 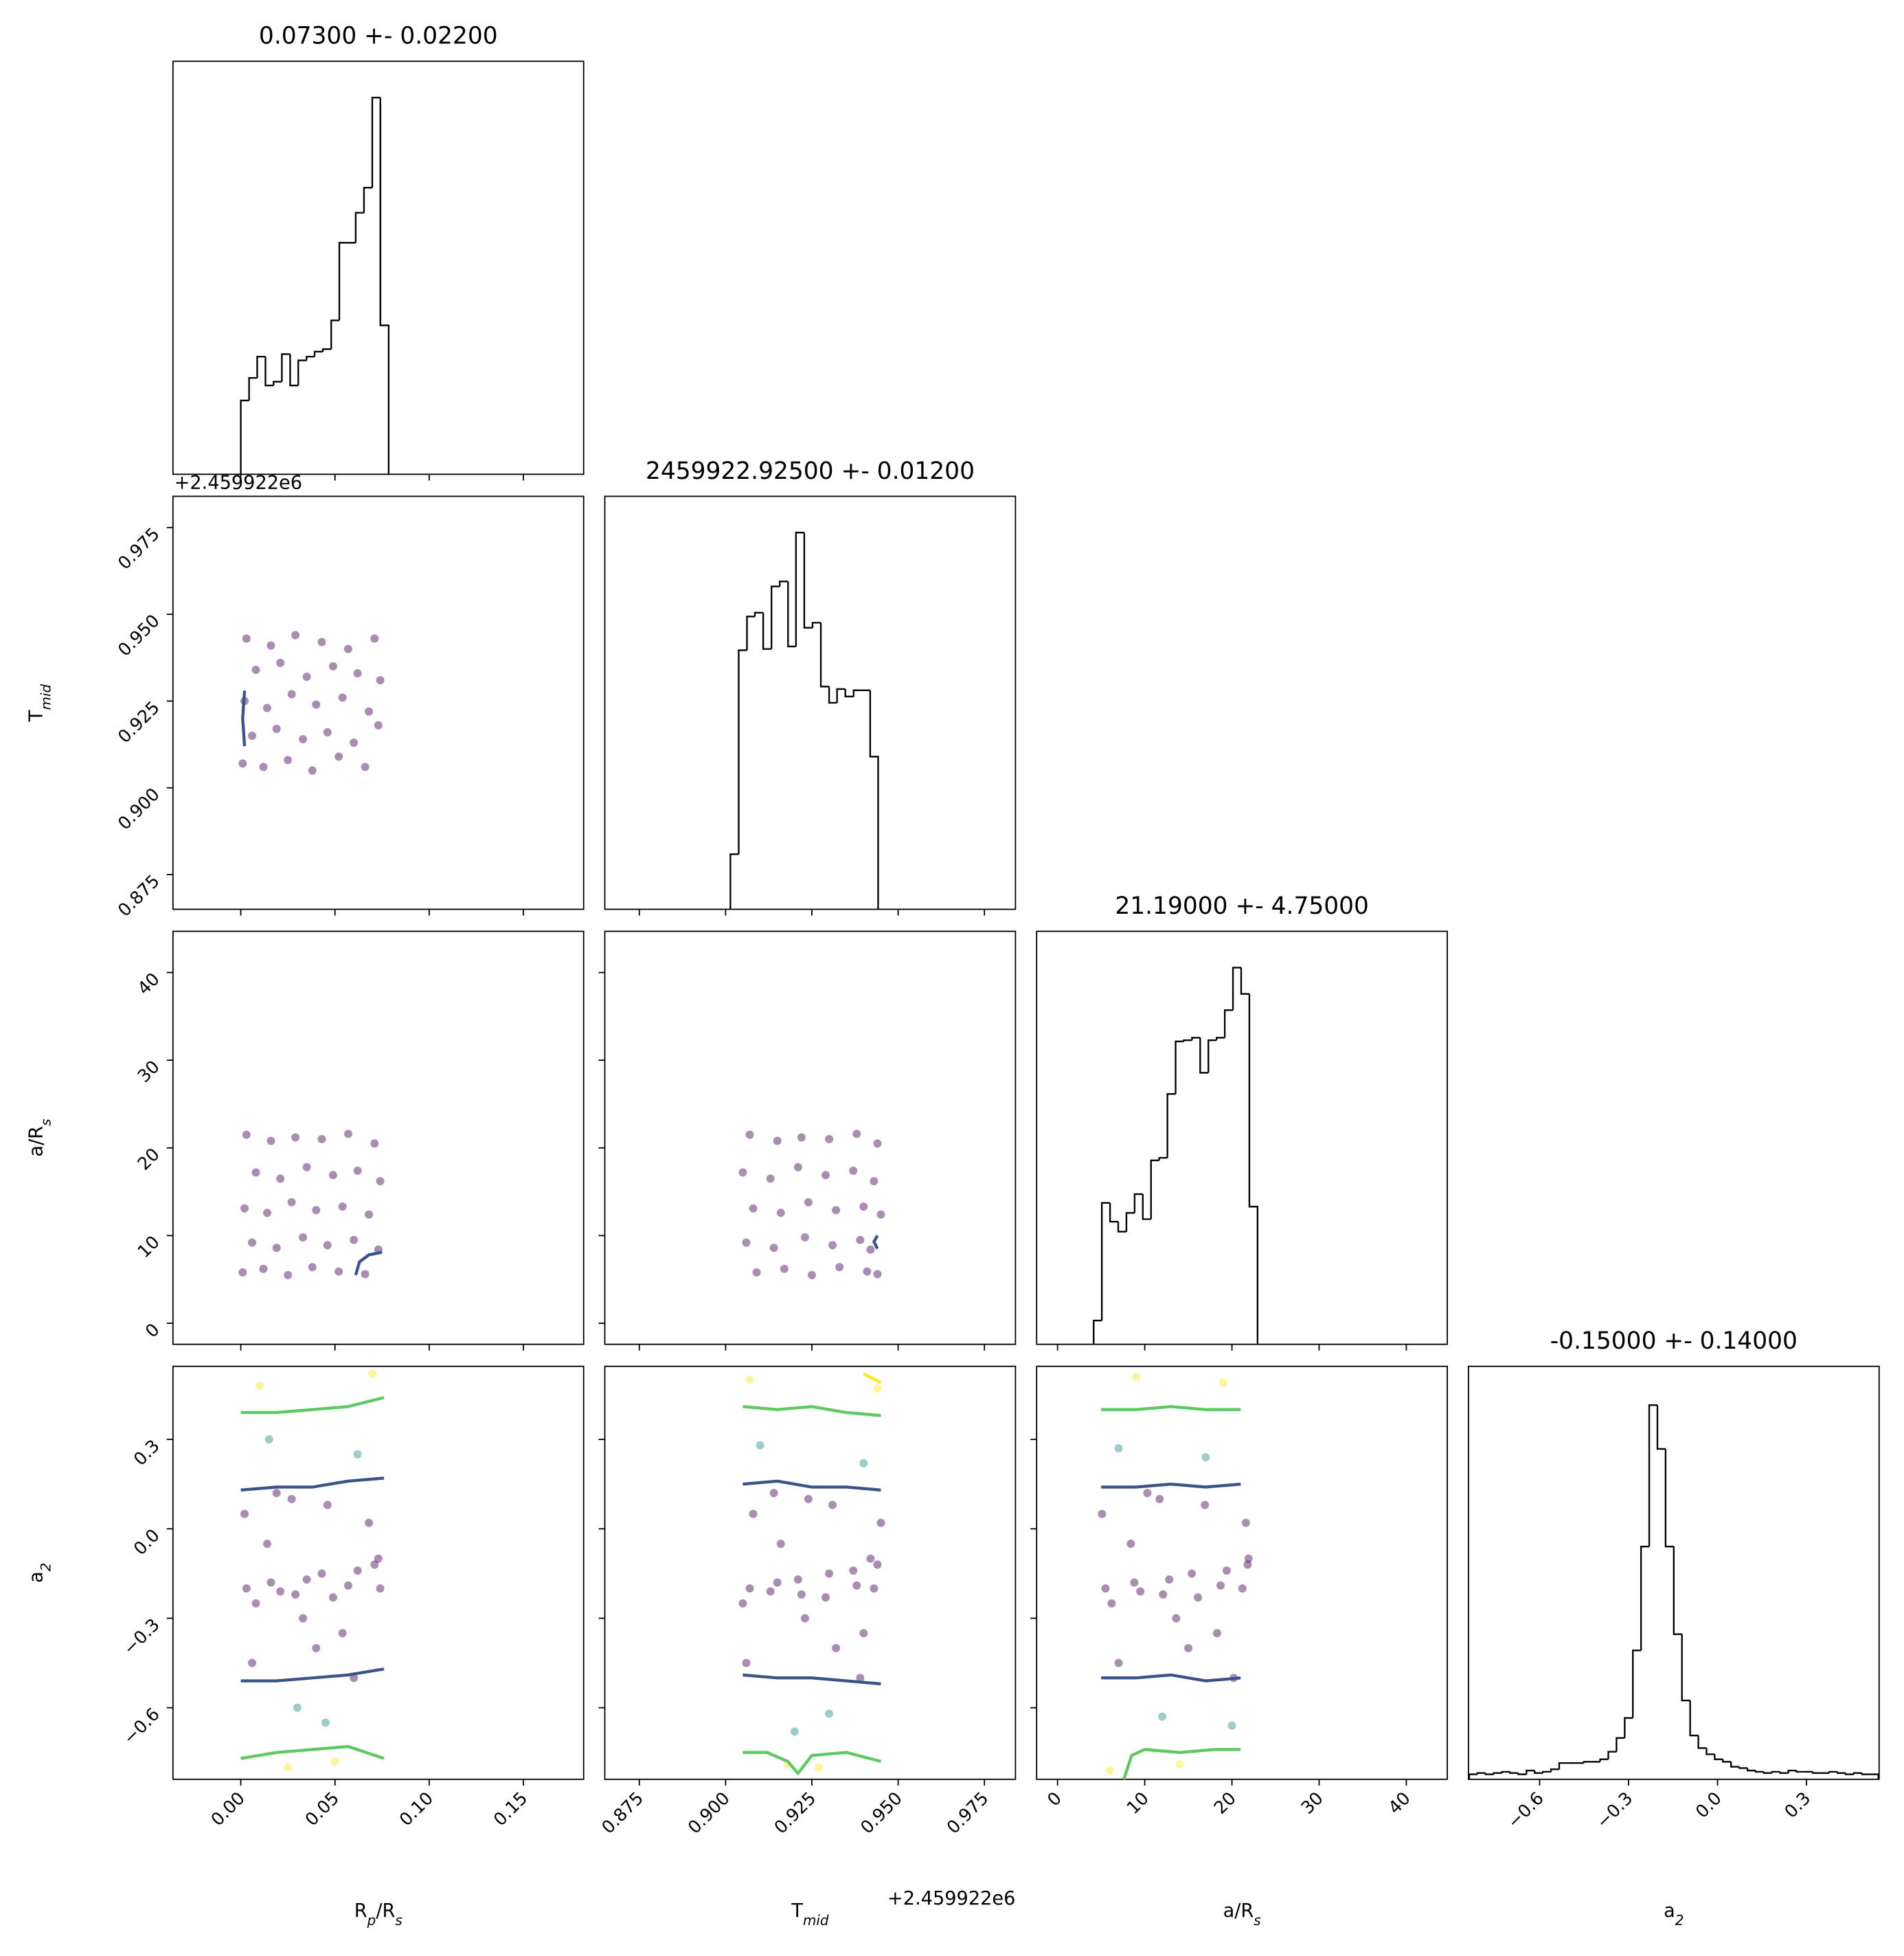 I want to click on x-axis-label: a/Rs, so click(x=1242, y=1915).